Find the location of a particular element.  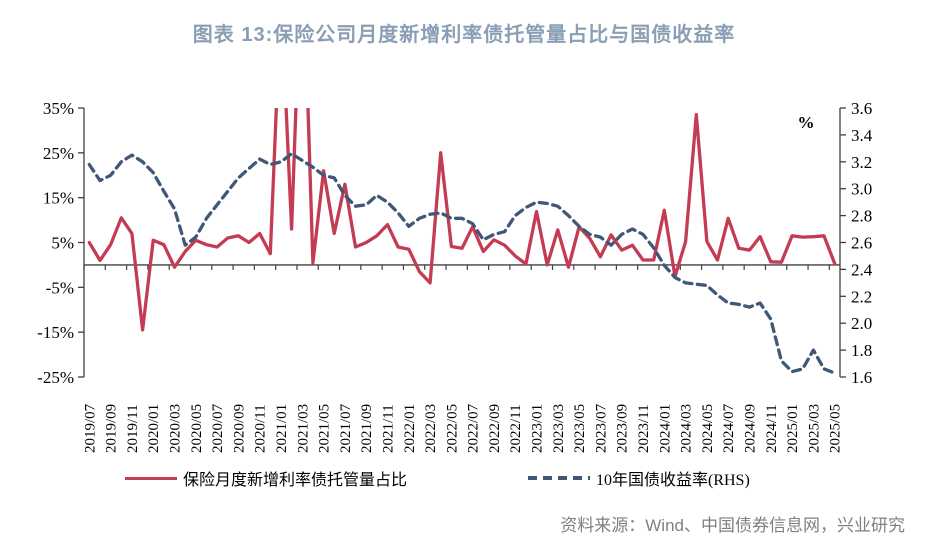

right-axis-tick-label: 2.4 is located at coordinates (862, 269).